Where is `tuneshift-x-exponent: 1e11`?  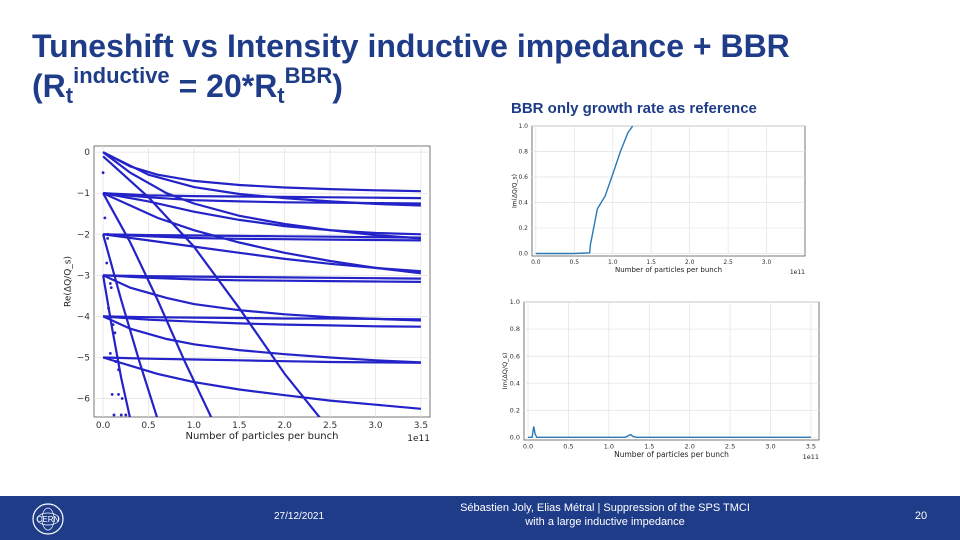
tuneshift-x-exponent: 1e11 is located at coordinates (418, 439).